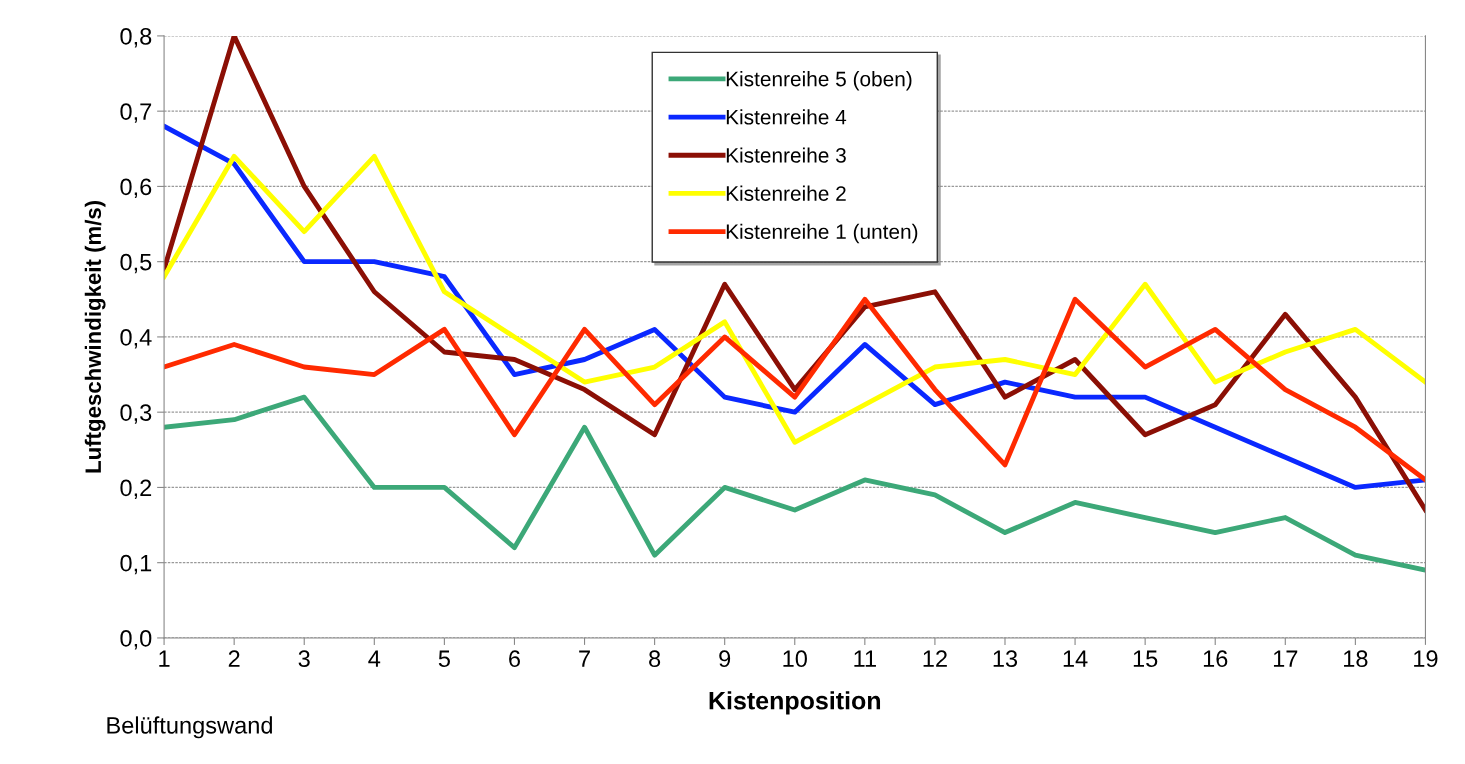  Describe the element at coordinates (136, 338) in the screenshot. I see `y-tick-label: 0,4` at that location.